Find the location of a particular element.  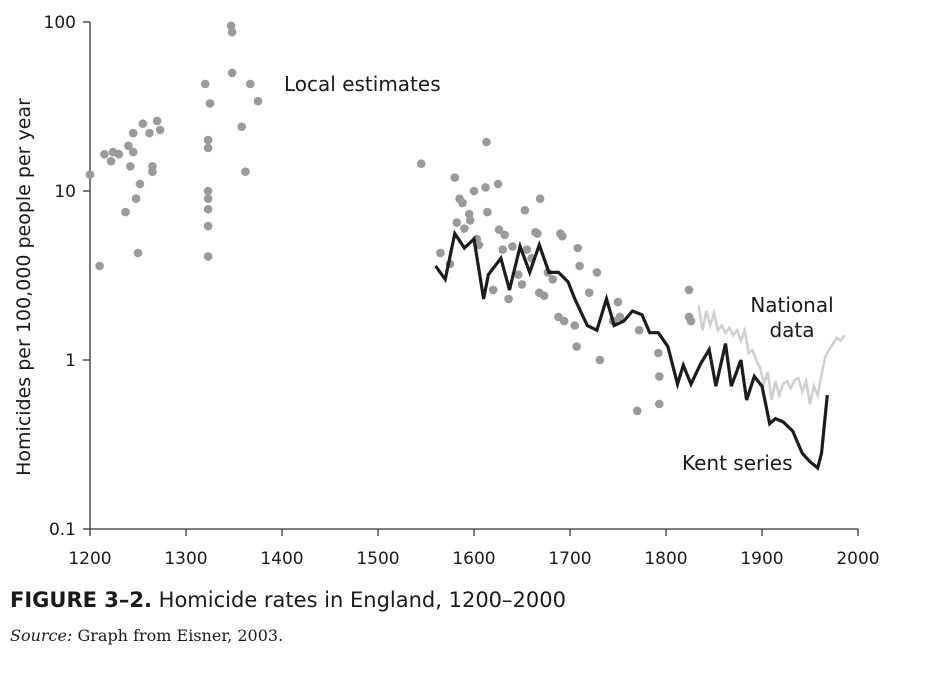

x-tick-label: 2000 is located at coordinates (857, 559).